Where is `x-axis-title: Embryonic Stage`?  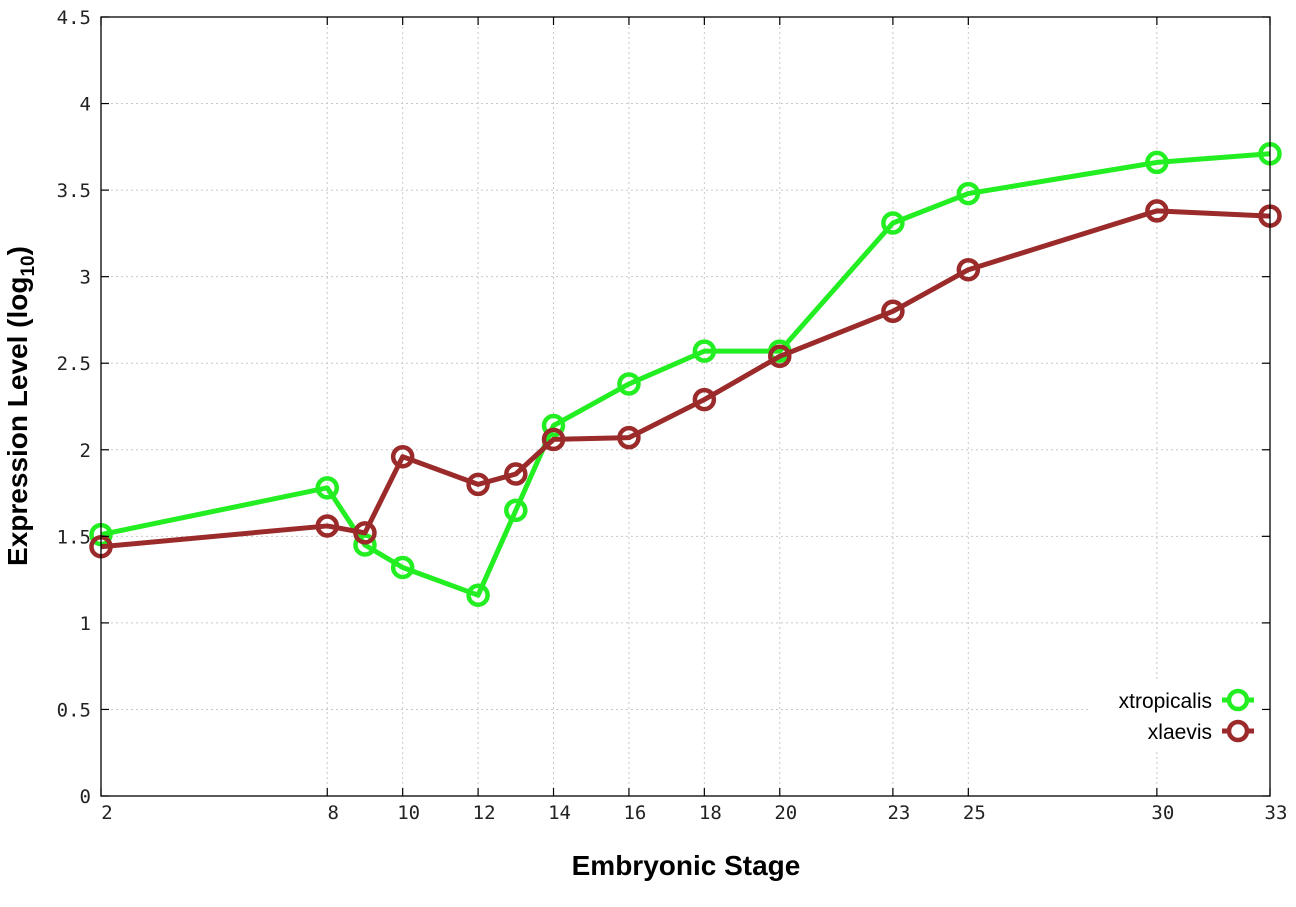 x-axis-title: Embryonic Stage is located at coordinates (686, 865).